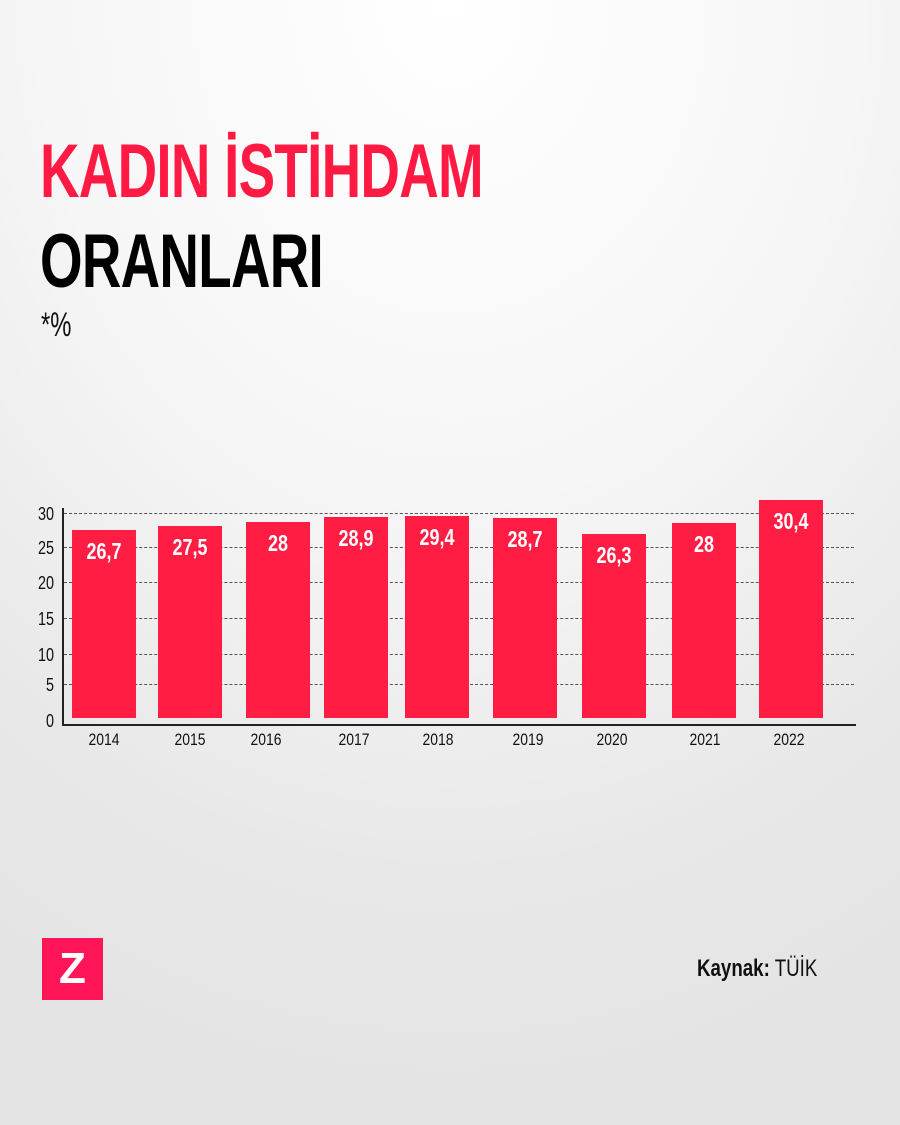  What do you see at coordinates (437, 617) in the screenshot?
I see `bar-2018: 29,4` at bounding box center [437, 617].